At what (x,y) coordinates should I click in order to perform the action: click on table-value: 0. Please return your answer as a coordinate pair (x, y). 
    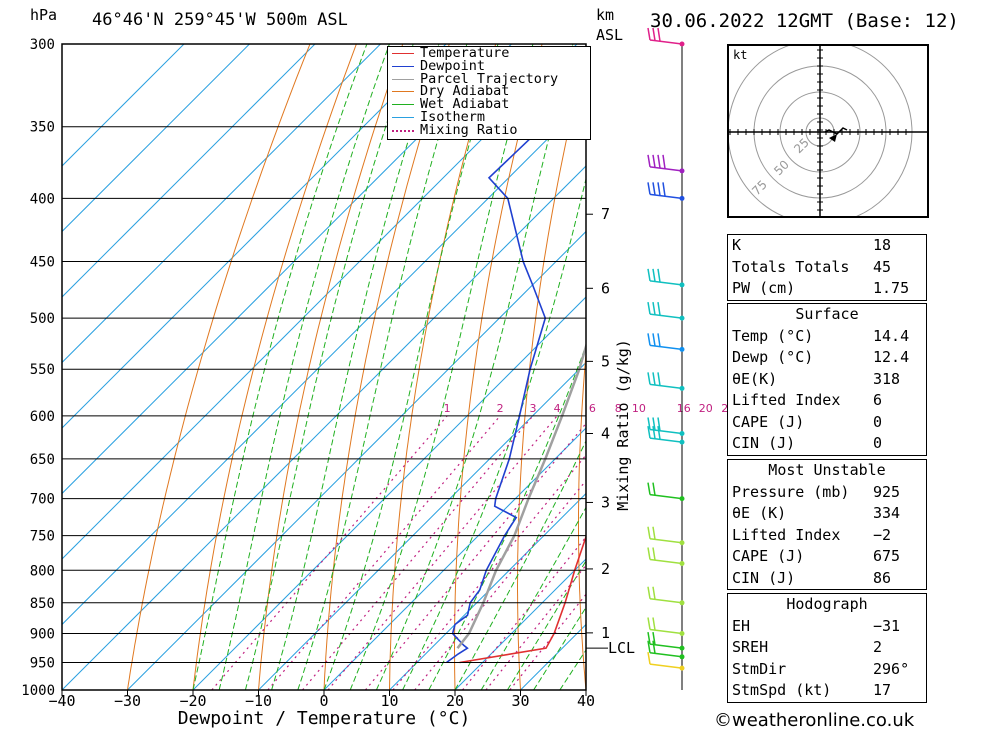
    Looking at the image, I should click on (878, 443).